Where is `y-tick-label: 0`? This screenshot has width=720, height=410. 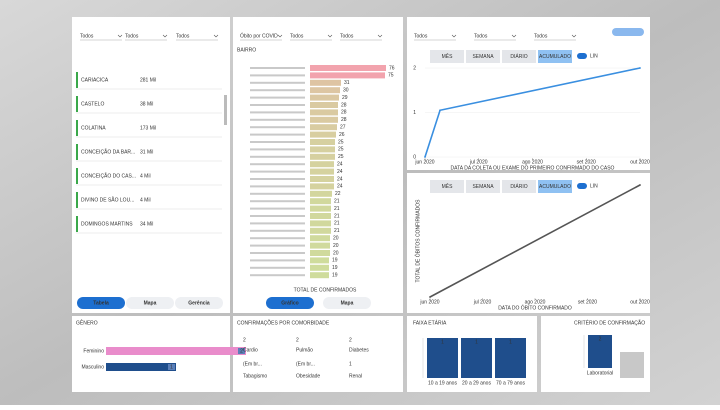 y-tick-label: 0 is located at coordinates (414, 157).